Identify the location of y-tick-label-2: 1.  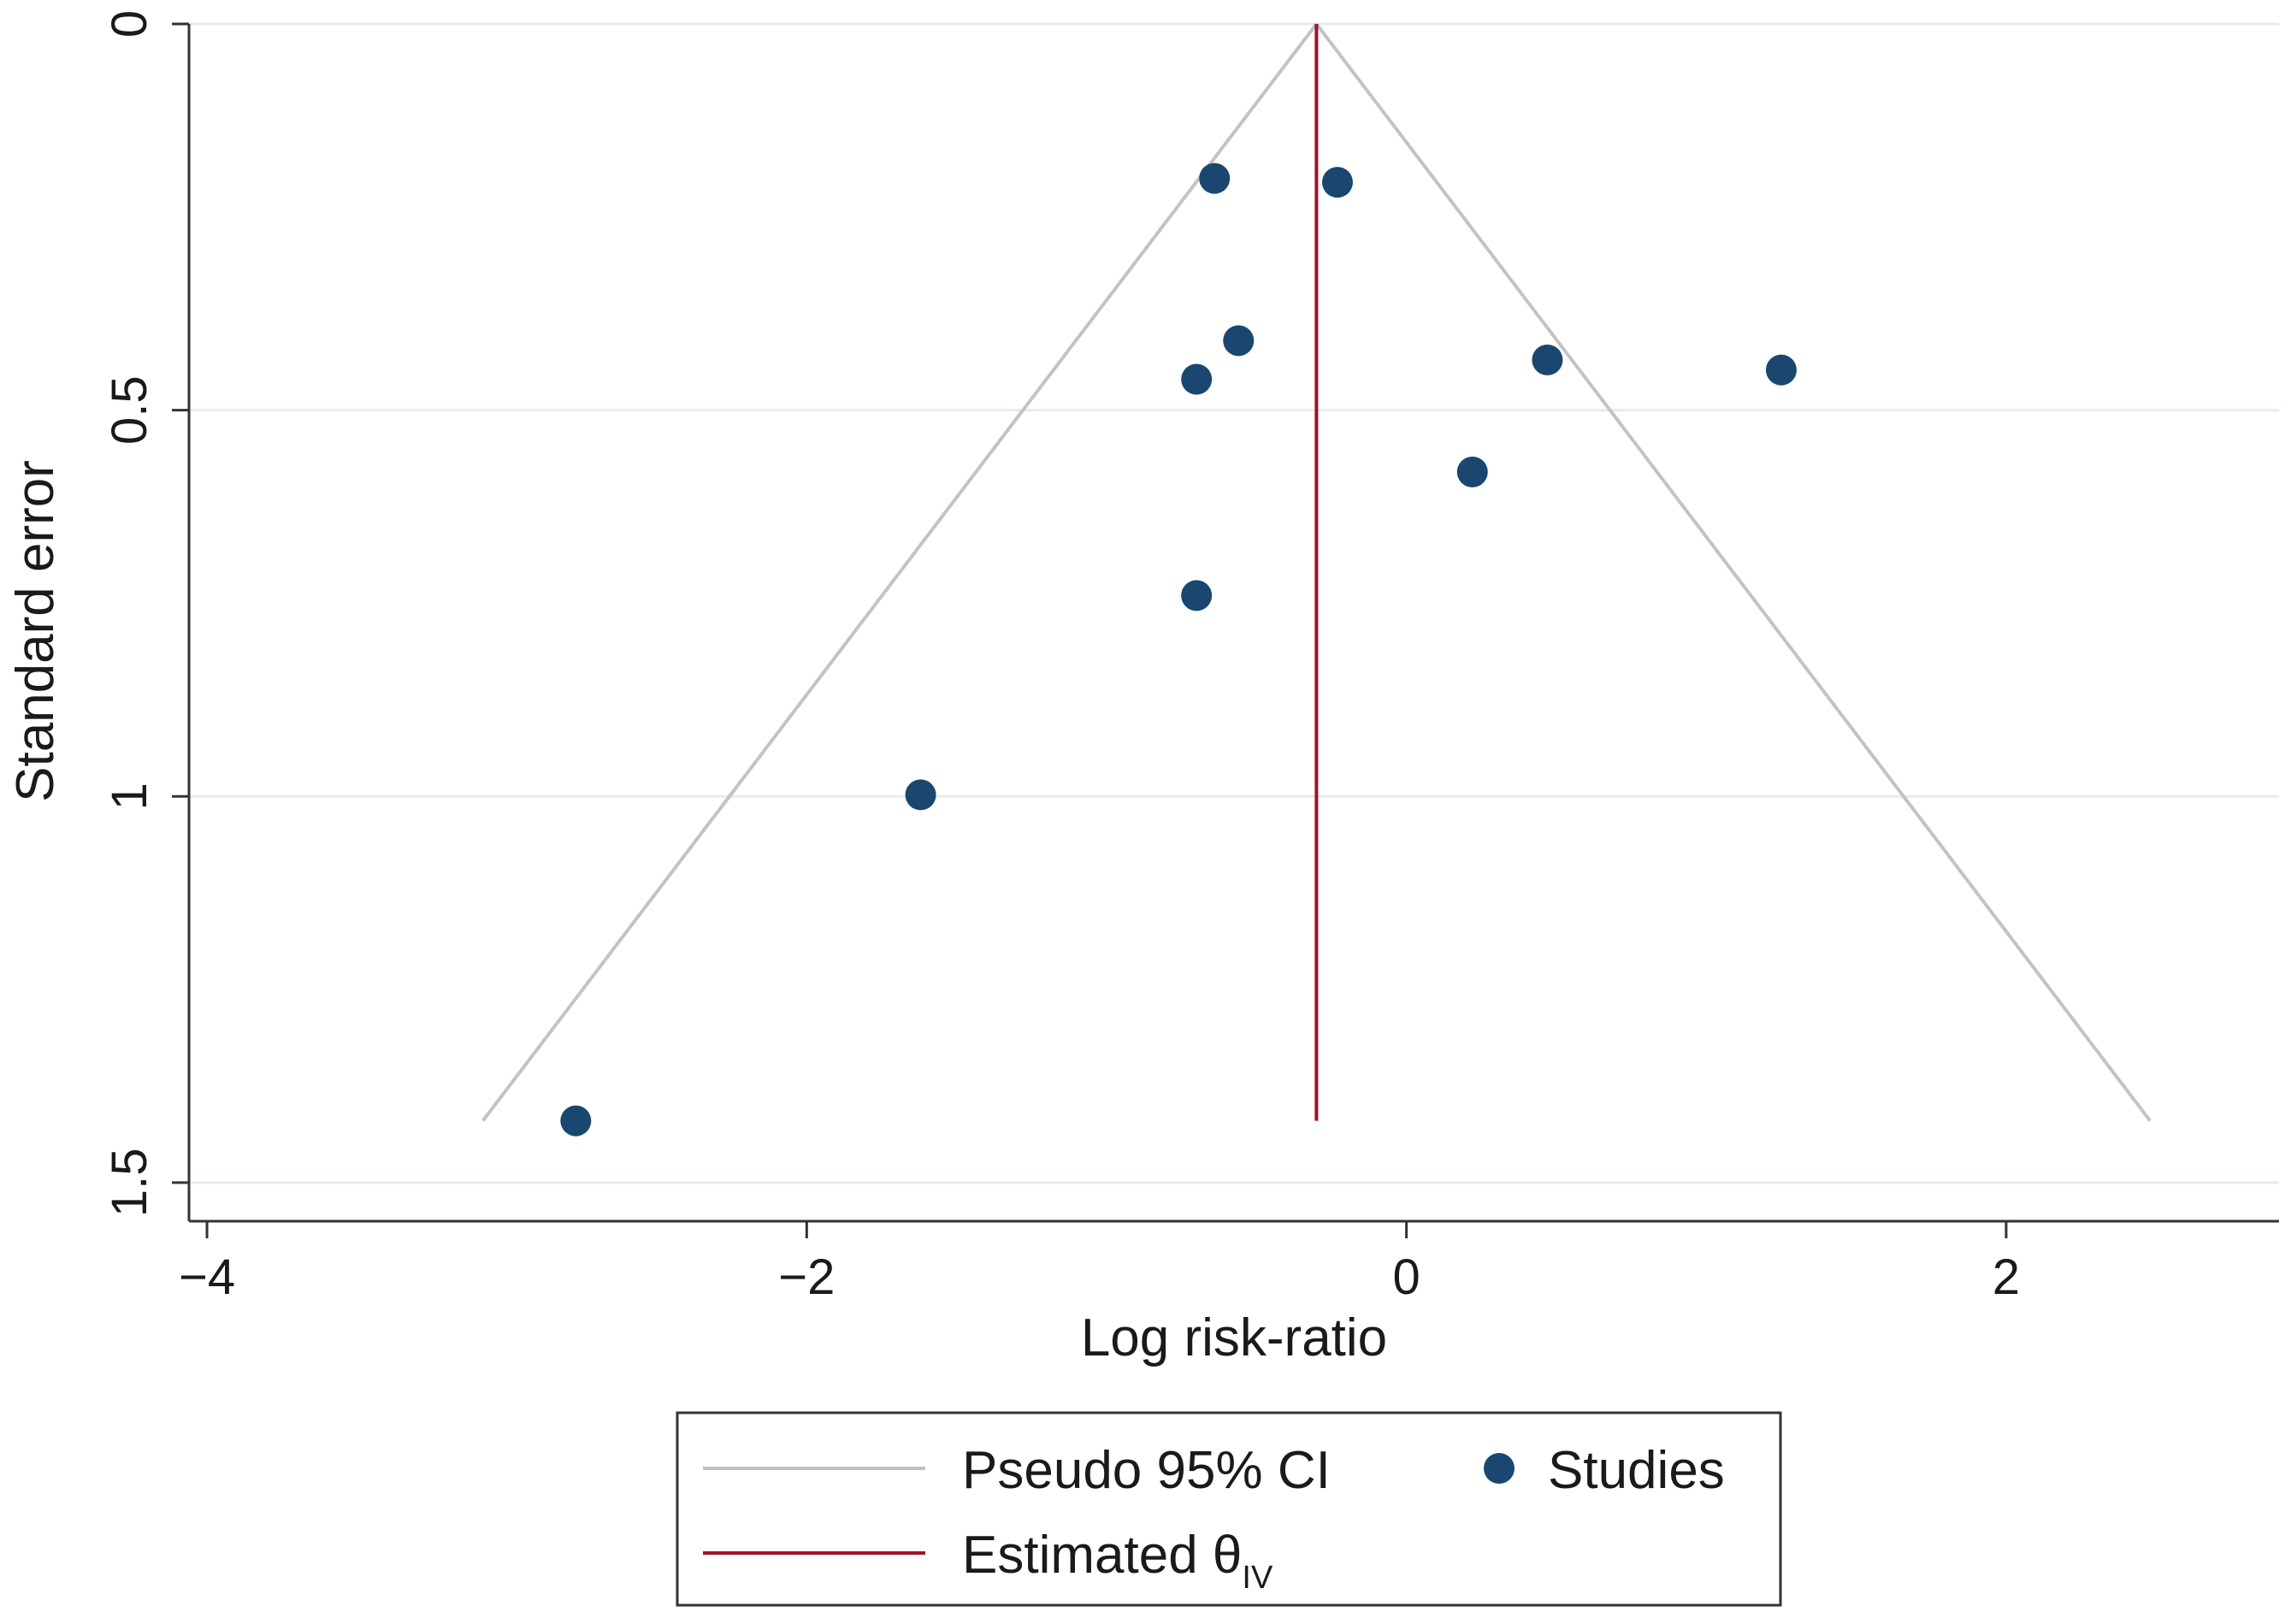
(129, 796).